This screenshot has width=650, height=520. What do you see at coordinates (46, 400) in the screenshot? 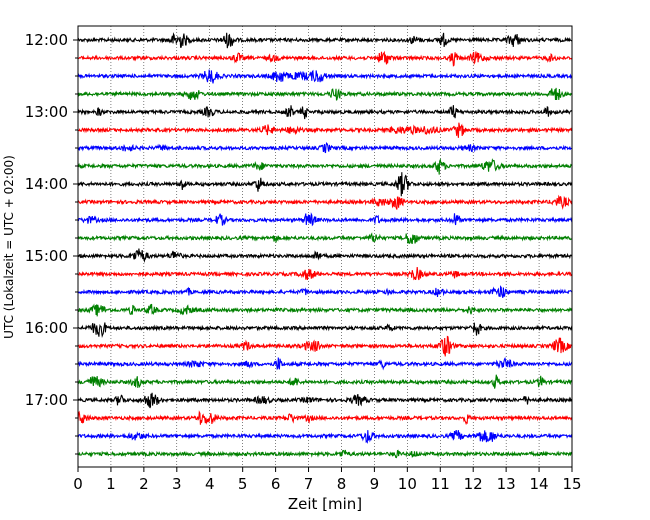
I see `y-tick-label: 17:00` at bounding box center [46, 400].